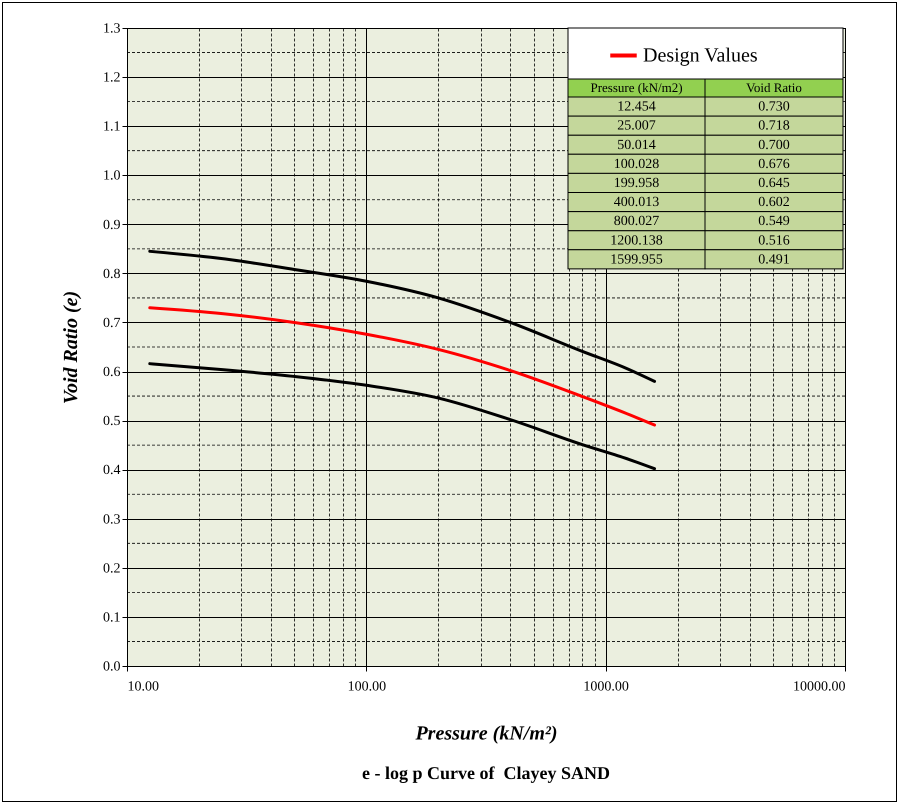 This screenshot has width=909, height=807. I want to click on y-tick-label: 0.0, so click(111, 667).